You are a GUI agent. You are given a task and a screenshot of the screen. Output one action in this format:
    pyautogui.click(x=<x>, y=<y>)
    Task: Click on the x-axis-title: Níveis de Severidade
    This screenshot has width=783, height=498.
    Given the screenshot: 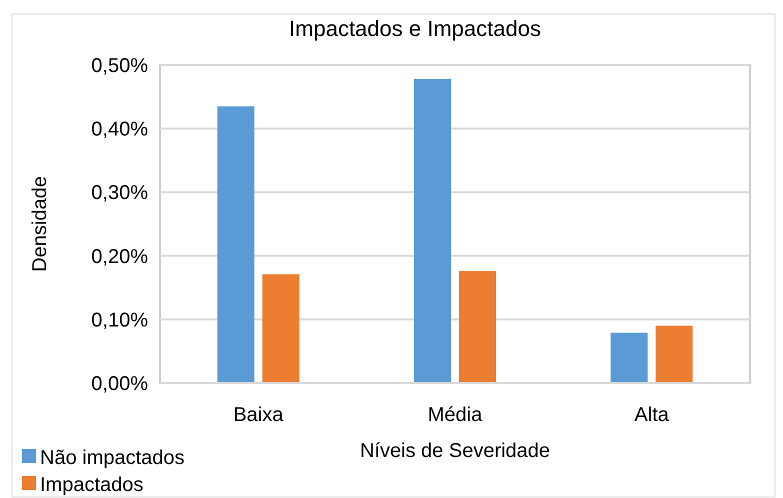 What is the action you would take?
    pyautogui.click(x=455, y=451)
    